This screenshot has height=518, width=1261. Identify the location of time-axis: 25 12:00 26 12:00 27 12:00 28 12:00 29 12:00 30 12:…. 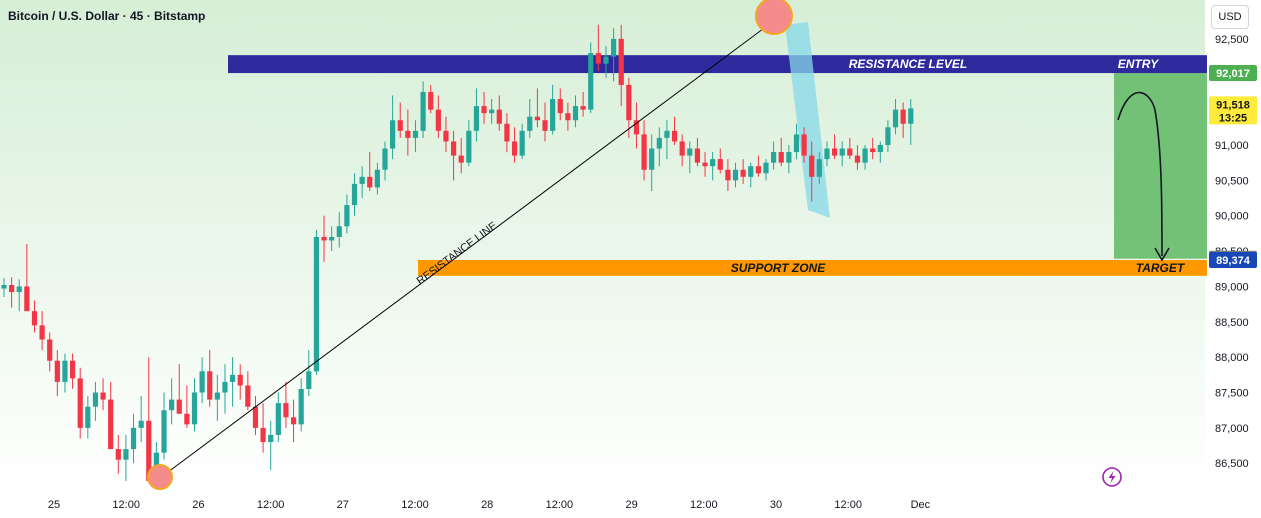
(489, 505).